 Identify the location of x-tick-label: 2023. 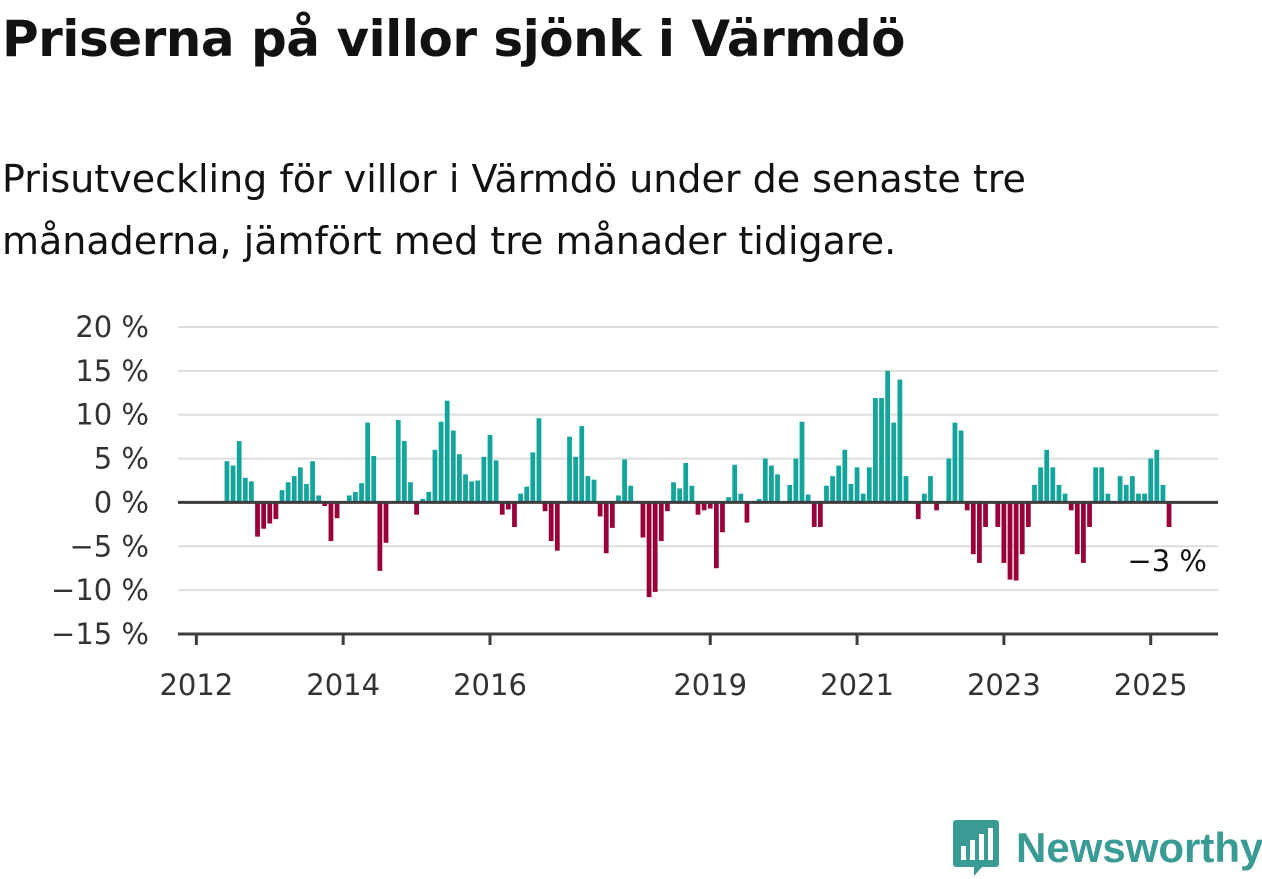
(1004, 685).